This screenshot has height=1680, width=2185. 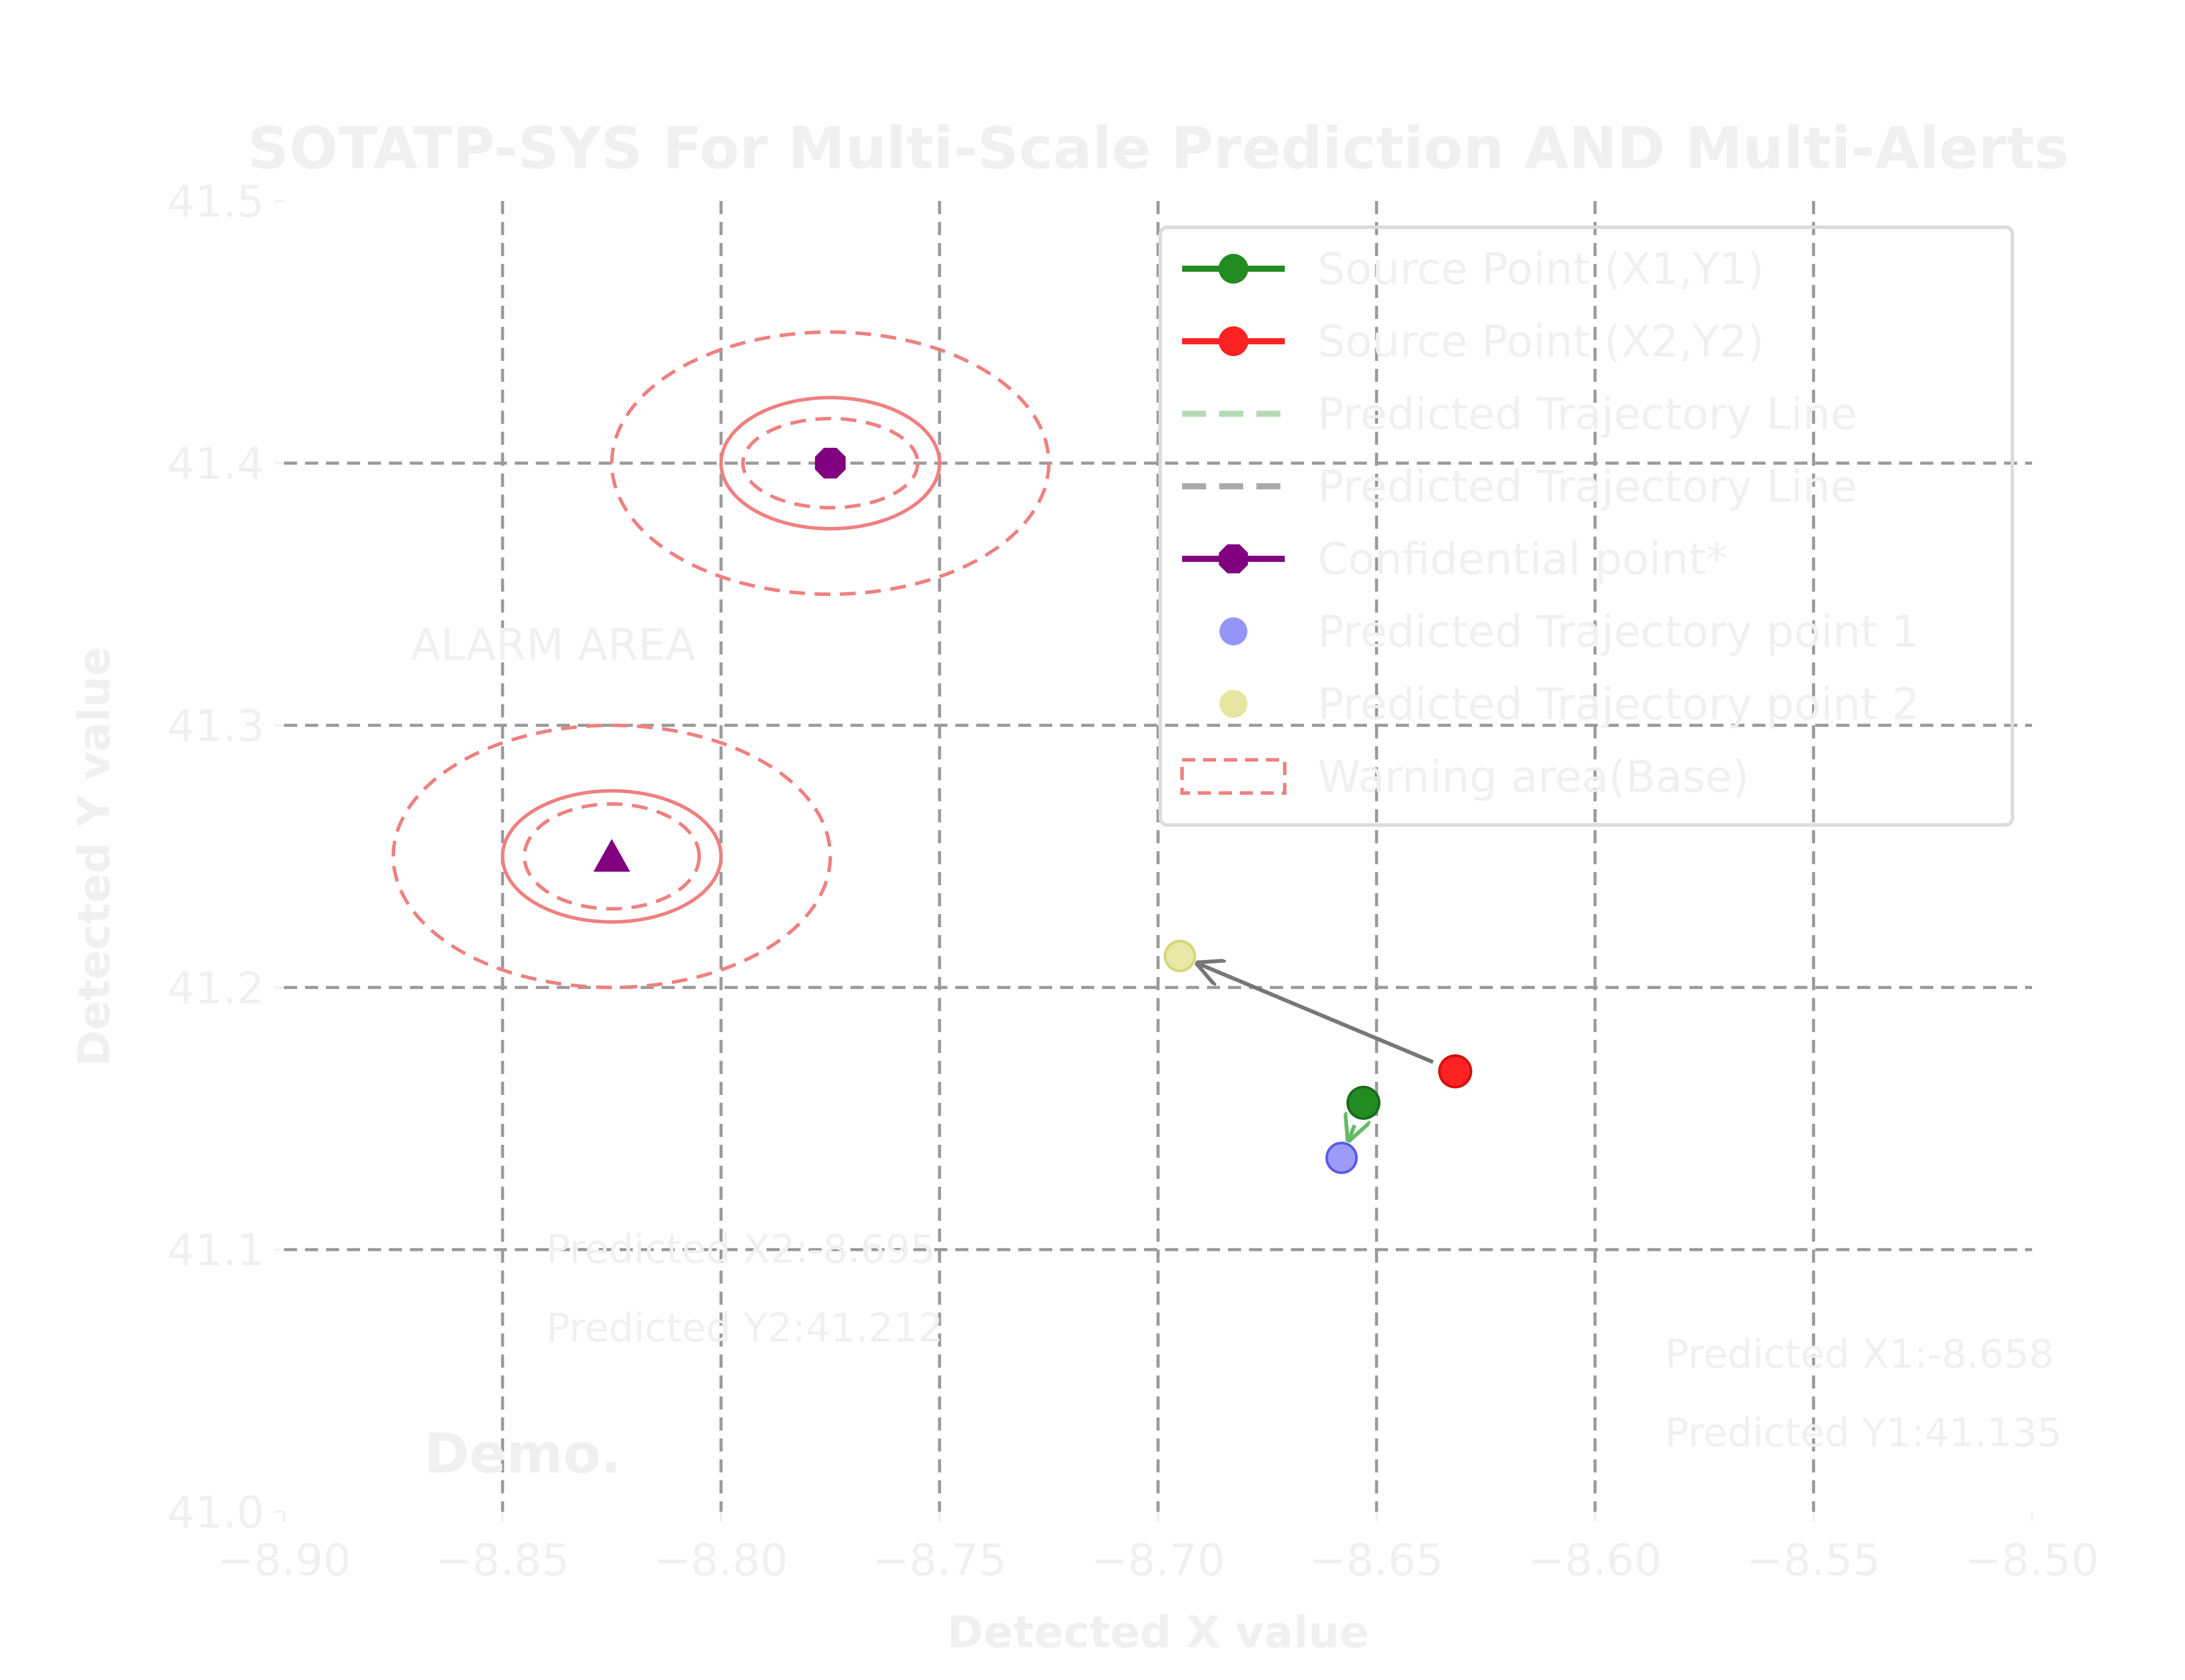 What do you see at coordinates (1541, 268) in the screenshot?
I see `legend-label: Source Point (X1,Y1)` at bounding box center [1541, 268].